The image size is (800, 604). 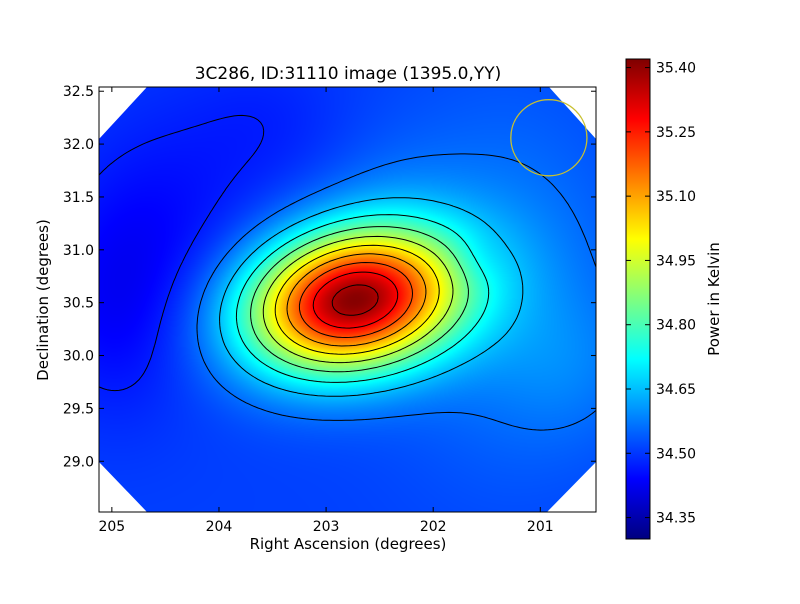 What do you see at coordinates (78, 198) in the screenshot?
I see `y-tick-label: 31.5` at bounding box center [78, 198].